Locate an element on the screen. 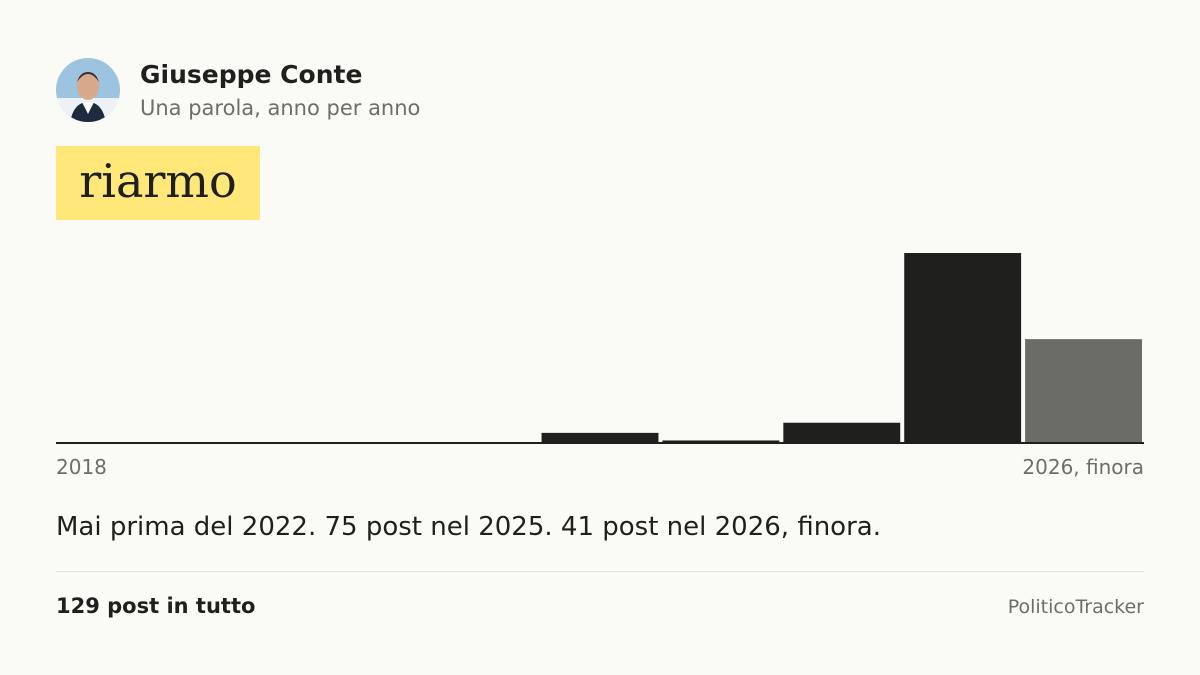  brand: PoliticoTracker is located at coordinates (1075, 607).